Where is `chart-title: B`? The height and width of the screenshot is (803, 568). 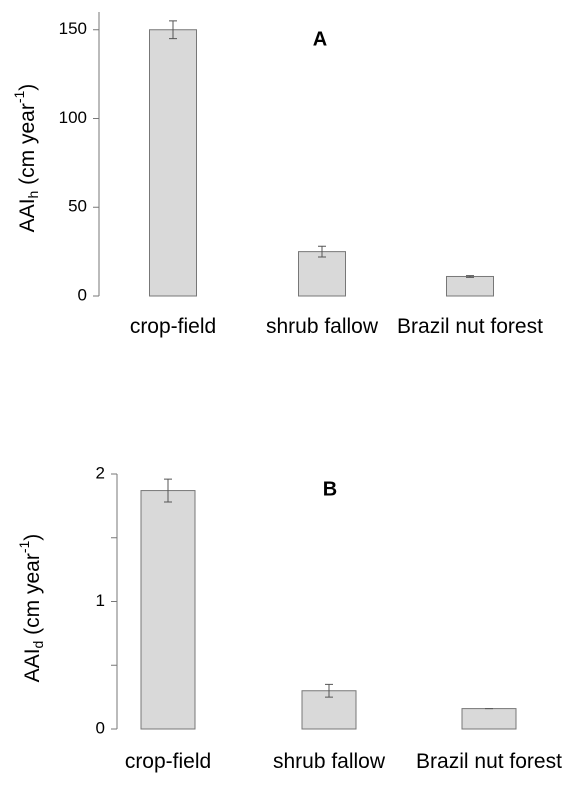
chart-title: B is located at coordinates (330, 489).